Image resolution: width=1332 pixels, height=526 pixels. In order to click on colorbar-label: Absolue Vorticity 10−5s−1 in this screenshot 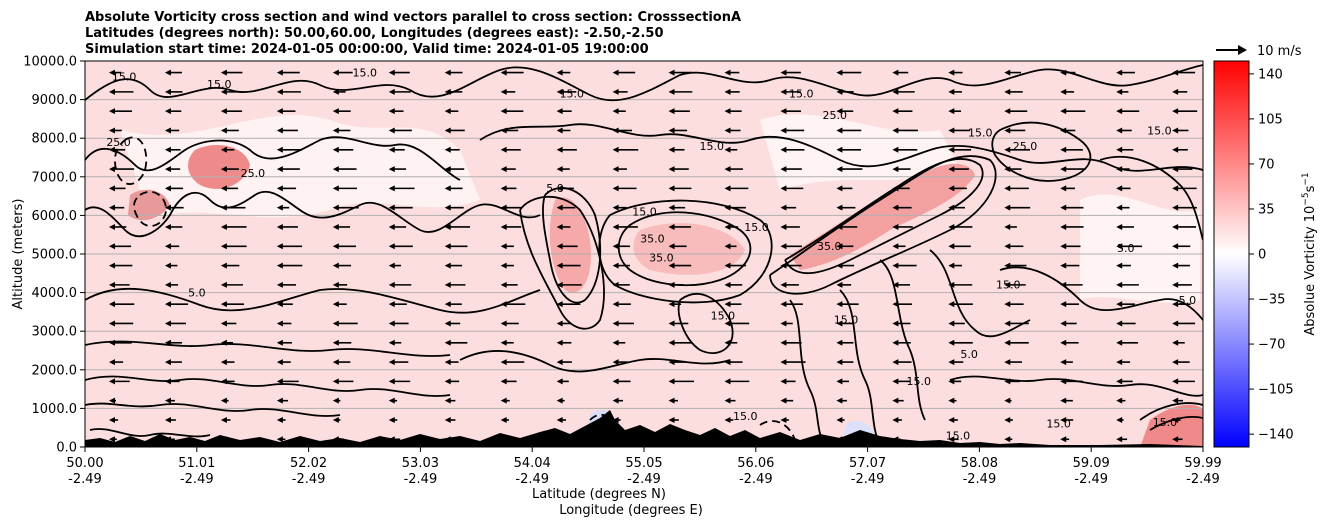, I will do `click(1309, 253)`.